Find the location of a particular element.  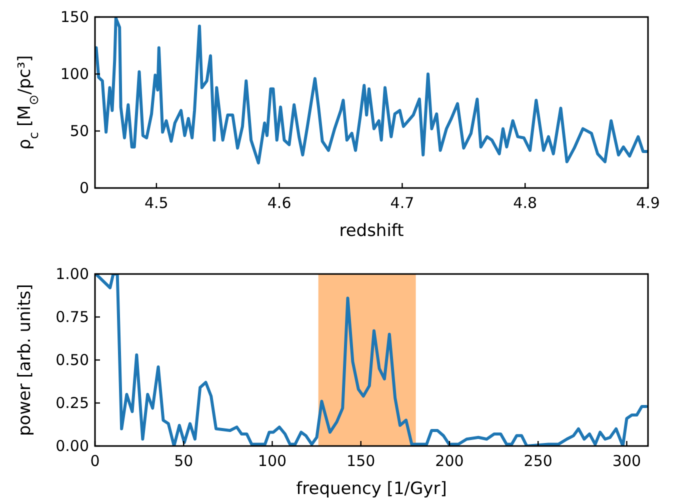

y-tick-label: 0 is located at coordinates (84, 188).